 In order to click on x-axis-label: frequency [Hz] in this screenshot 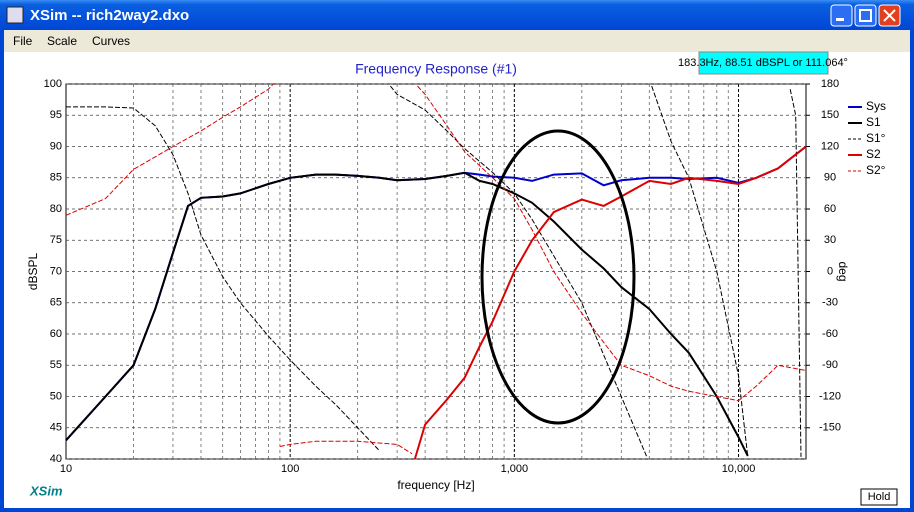, I will do `click(435, 485)`.